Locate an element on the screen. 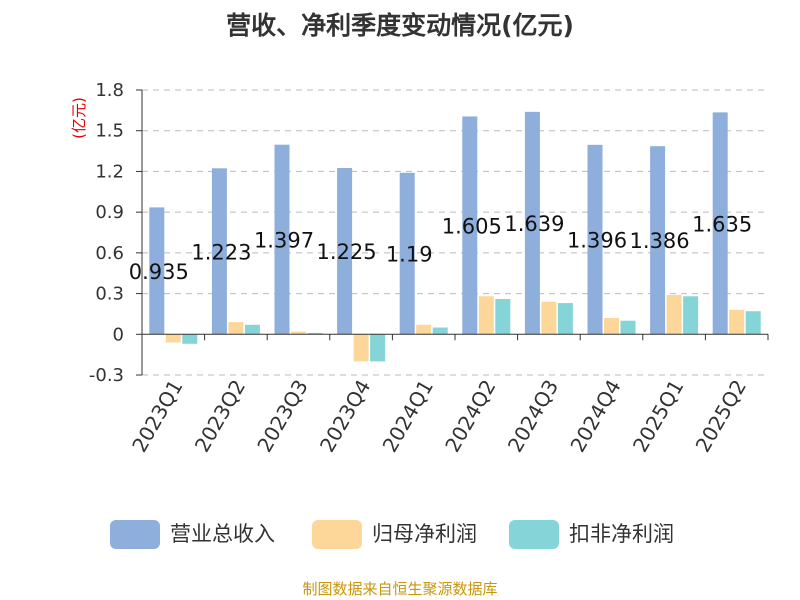  y-tick-label: 1.5 is located at coordinates (109, 131).